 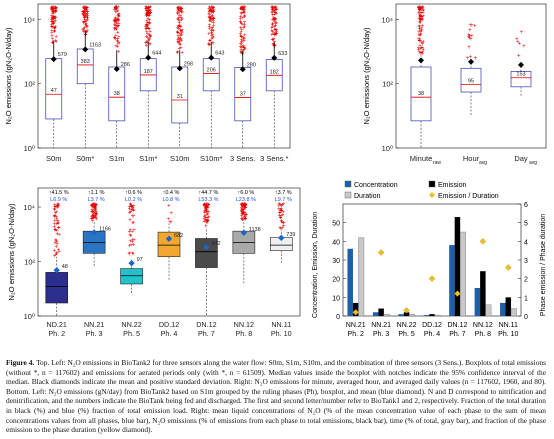 What do you see at coordinates (242, 69) in the screenshot?
I see `tl-mean-diamond` at bounding box center [242, 69].